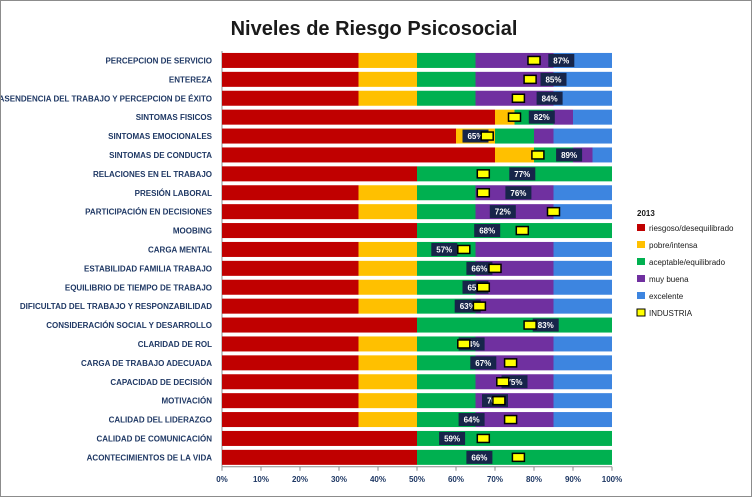 The width and height of the screenshot is (752, 498). Describe the element at coordinates (666, 296) in the screenshot. I see `legend-label: excelente` at that location.